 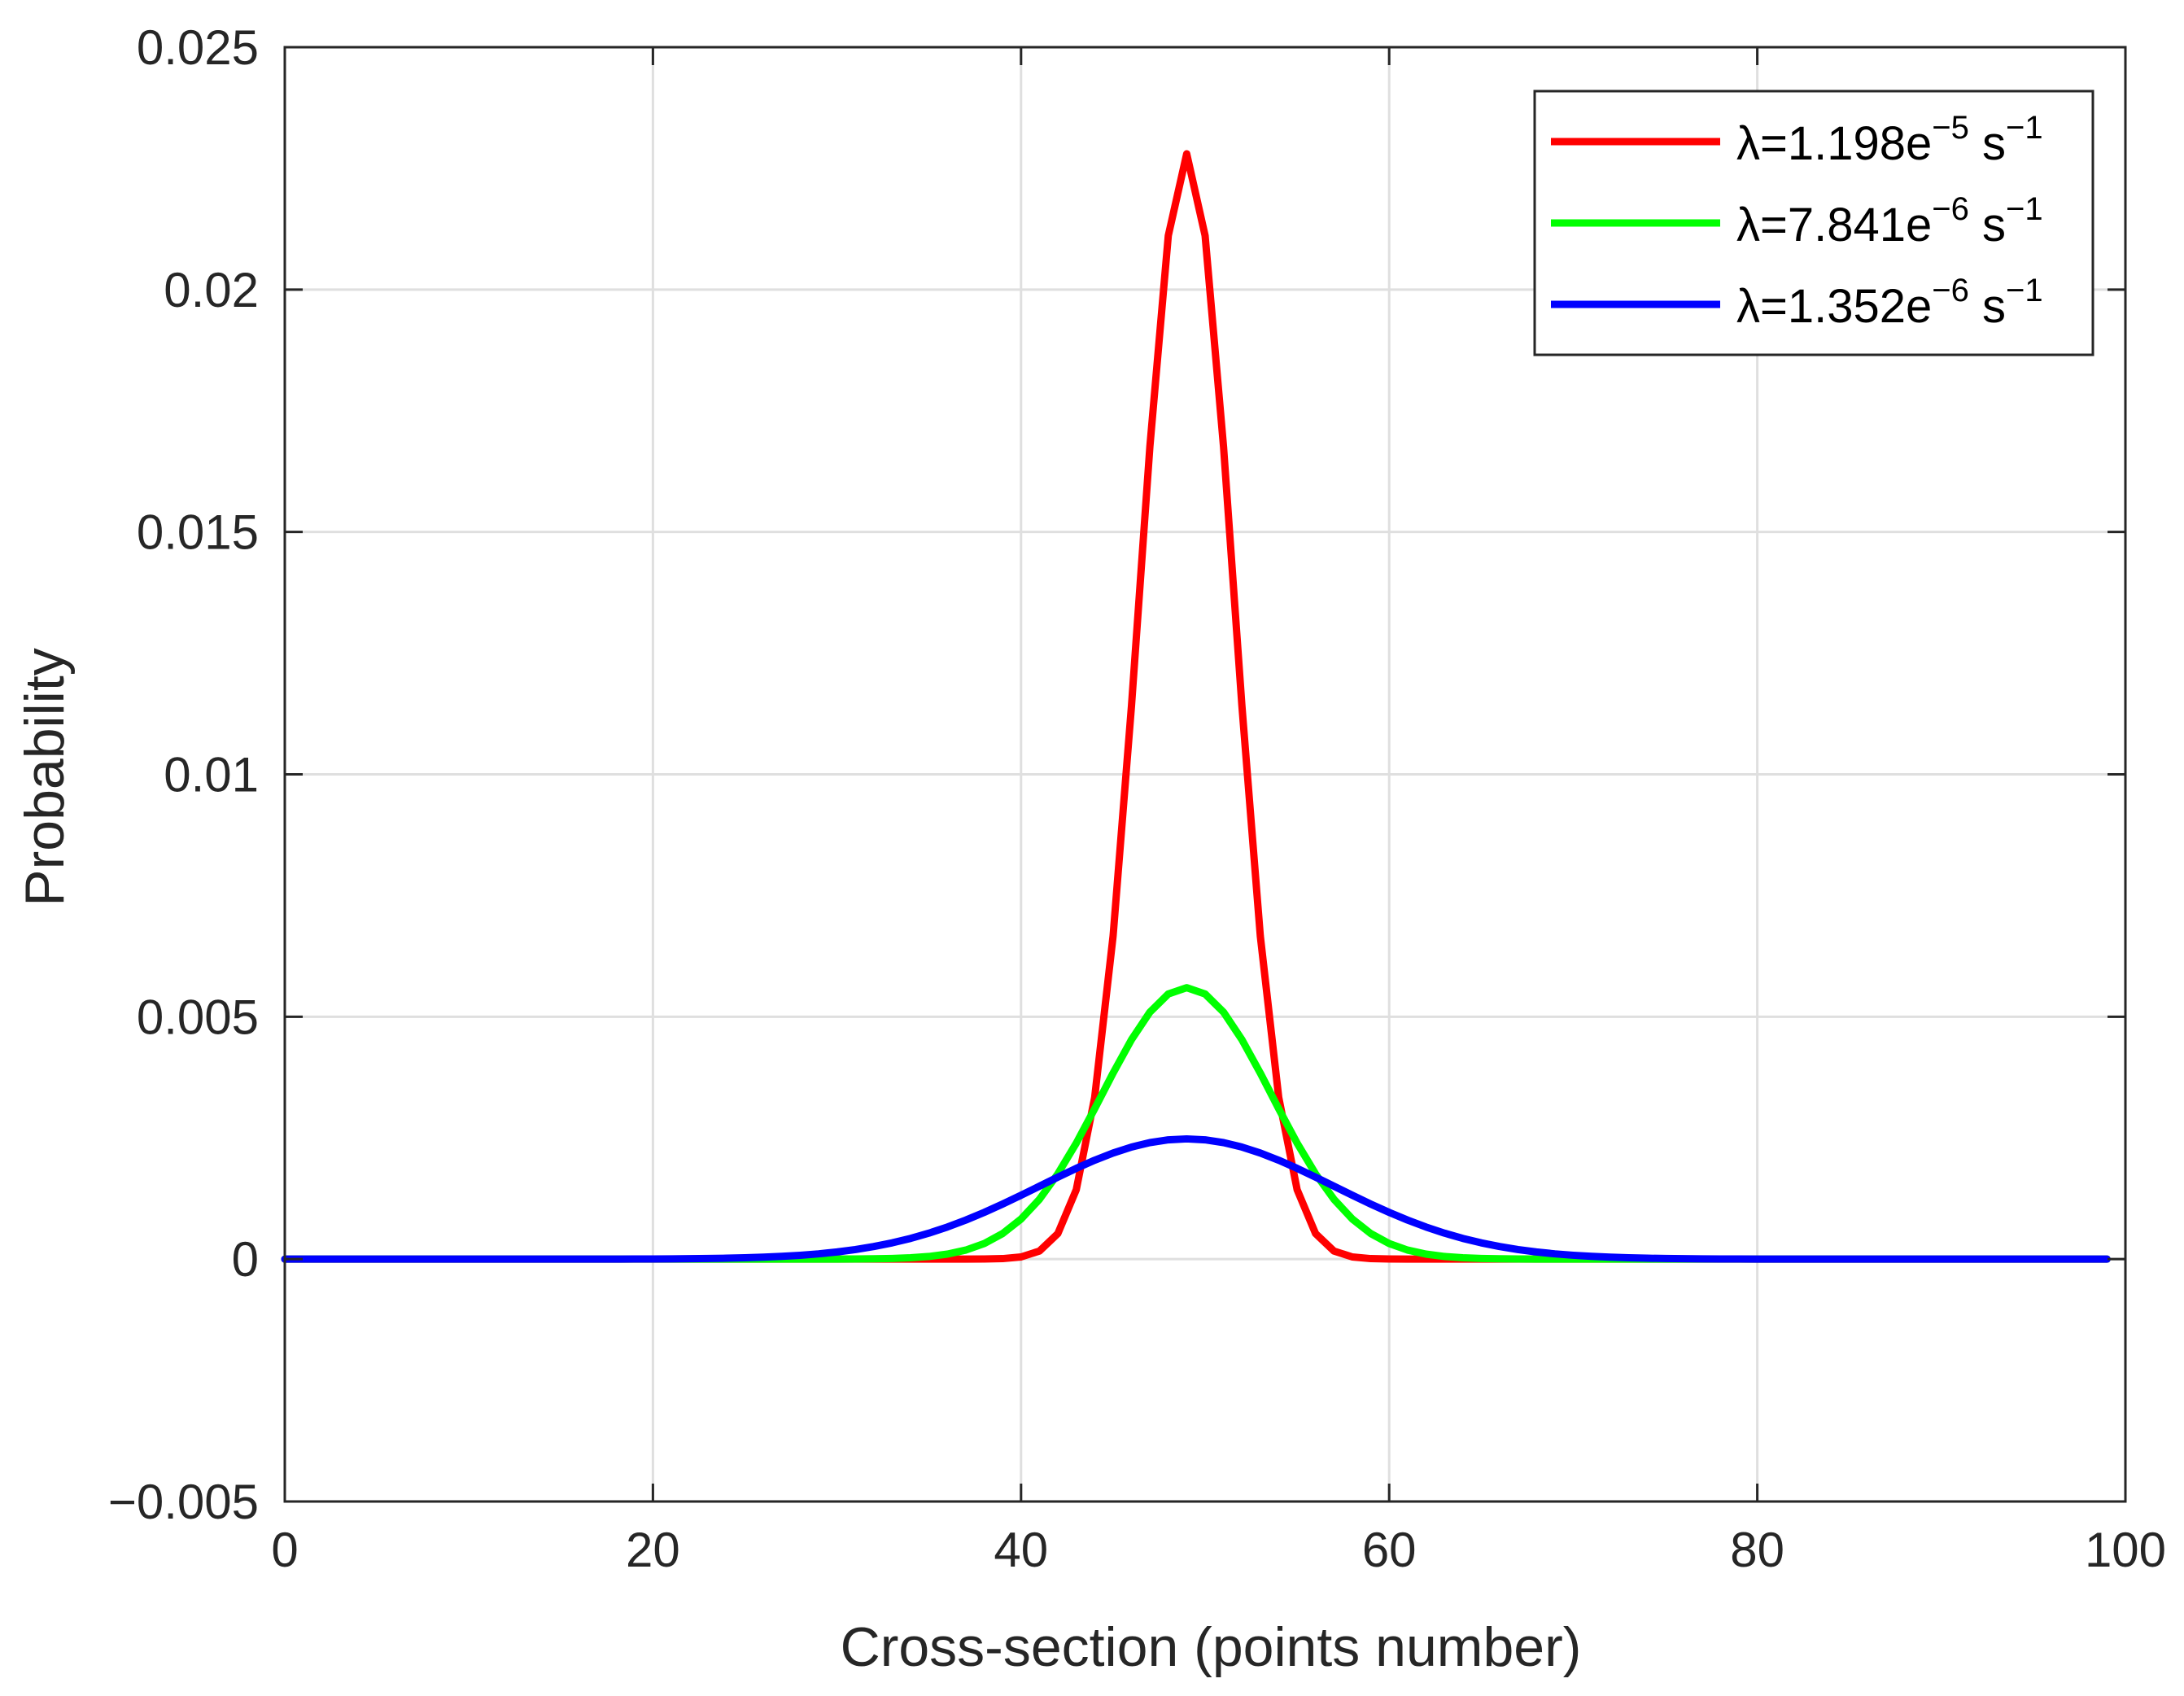 I want to click on y-axis-label: Probability, so click(x=45, y=778).